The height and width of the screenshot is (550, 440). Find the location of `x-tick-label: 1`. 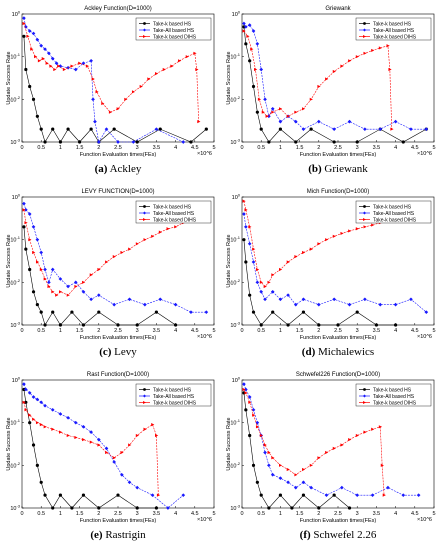

x-tick-label: 1 is located at coordinates (280, 331).